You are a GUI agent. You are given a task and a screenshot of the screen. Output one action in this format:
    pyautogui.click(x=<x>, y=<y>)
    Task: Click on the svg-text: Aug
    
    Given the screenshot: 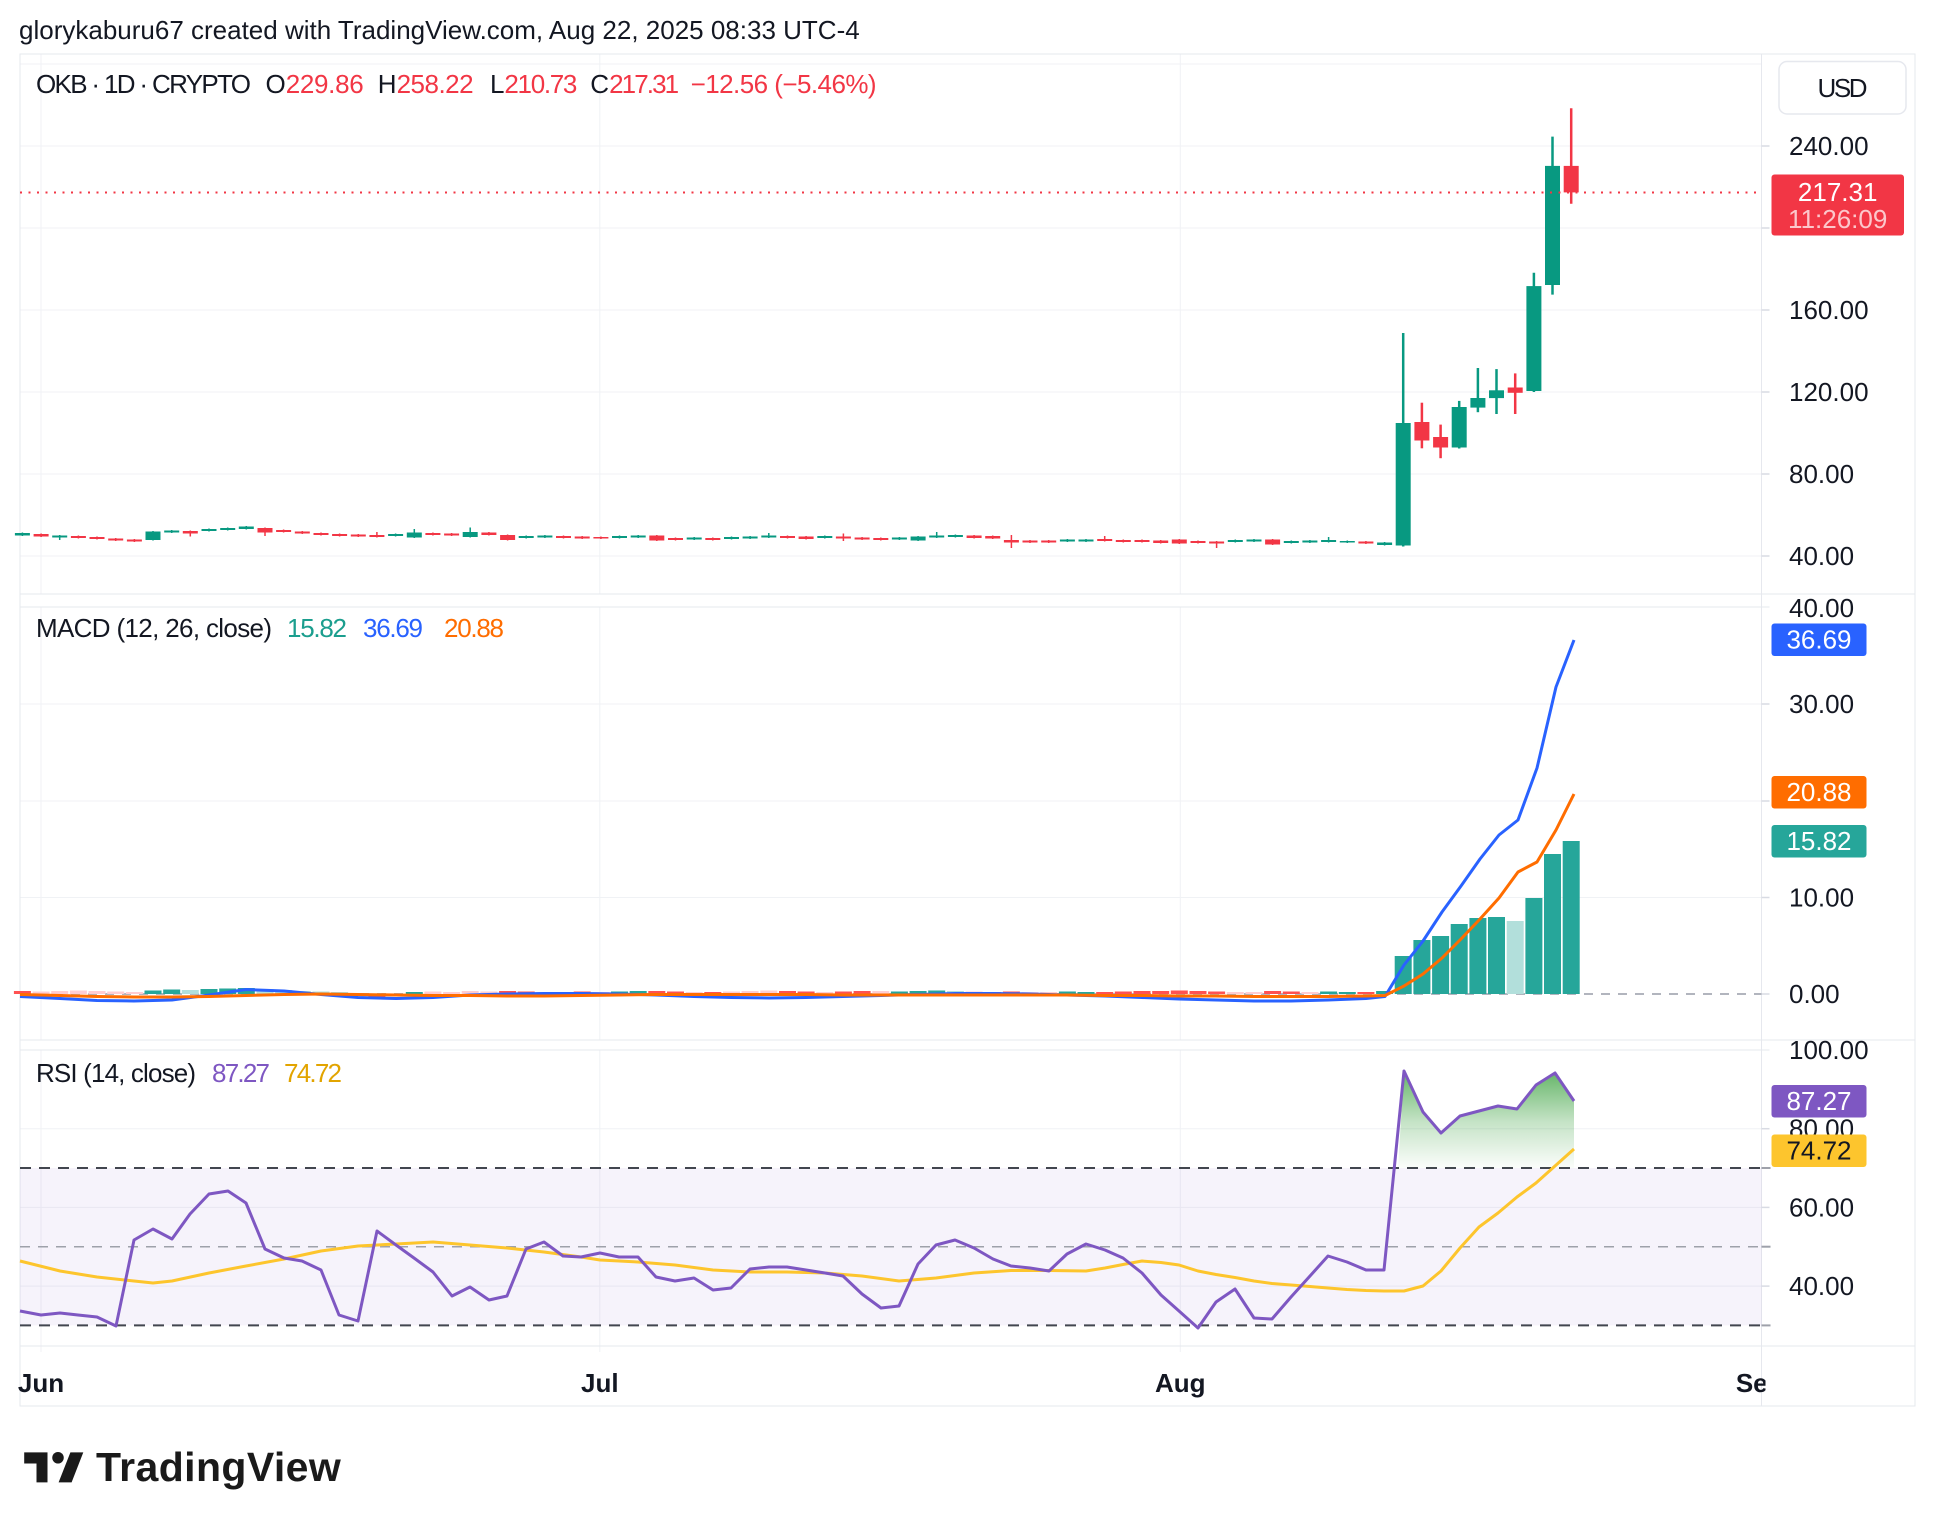 What is the action you would take?
    pyautogui.click(x=1180, y=1383)
    